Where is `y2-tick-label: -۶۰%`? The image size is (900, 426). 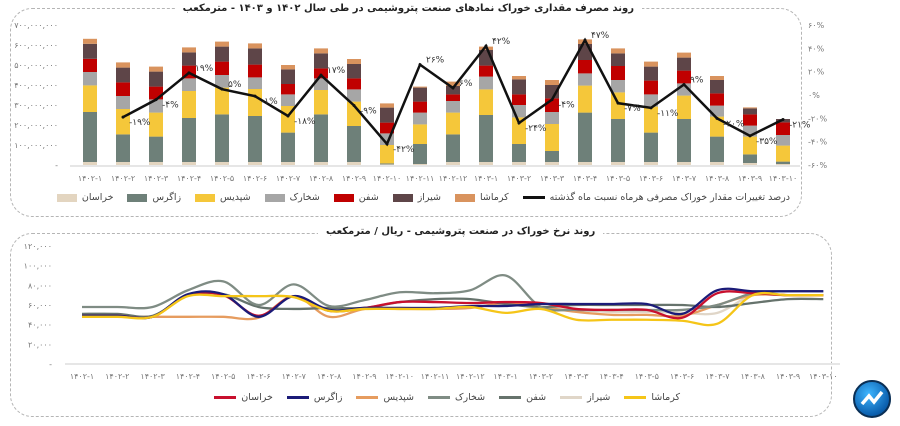 y2-tick-label: -۶۰% is located at coordinates (817, 165).